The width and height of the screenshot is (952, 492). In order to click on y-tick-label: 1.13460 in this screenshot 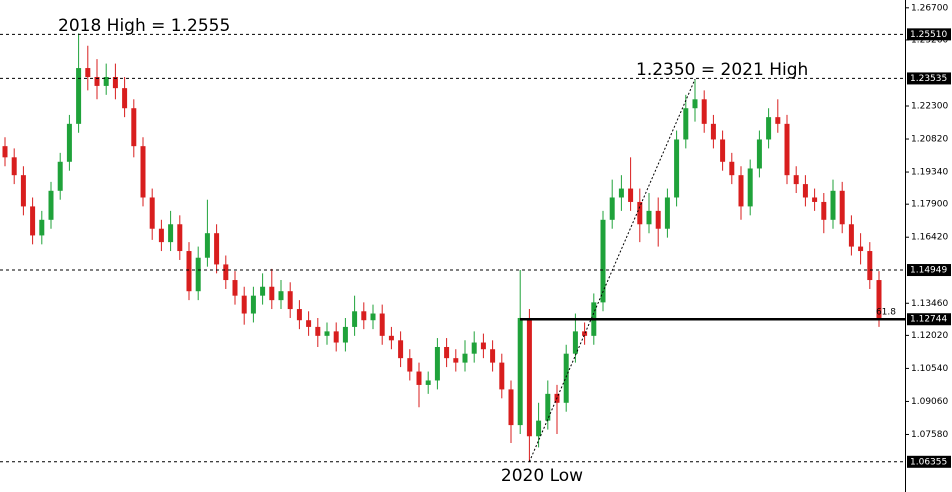, I will do `click(929, 304)`.